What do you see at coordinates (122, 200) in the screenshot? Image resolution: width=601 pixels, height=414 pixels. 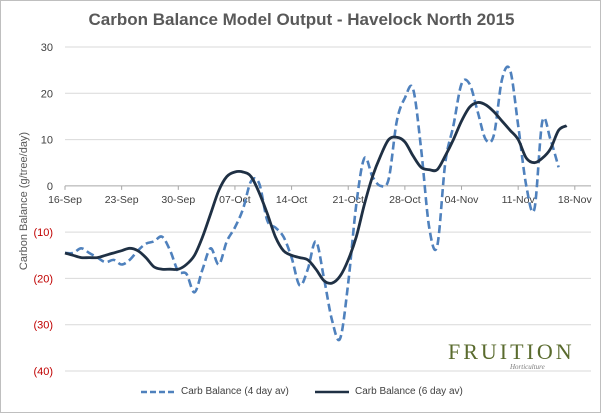 I see `x-tick-label: 23-Sep` at bounding box center [122, 200].